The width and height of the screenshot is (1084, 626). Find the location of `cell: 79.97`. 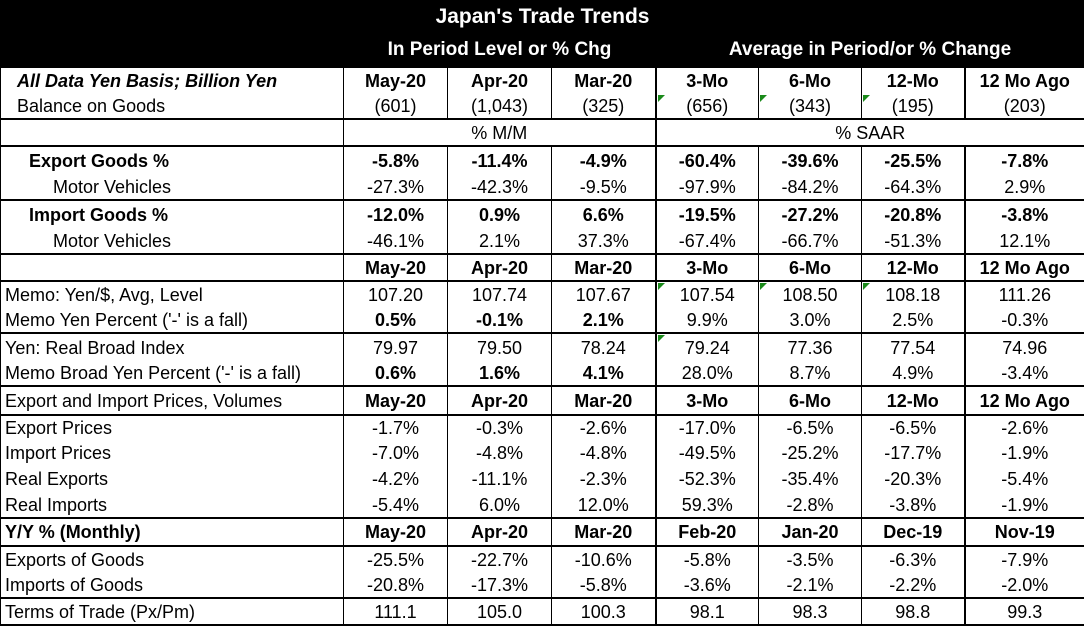

cell: 79.97 is located at coordinates (395, 347).